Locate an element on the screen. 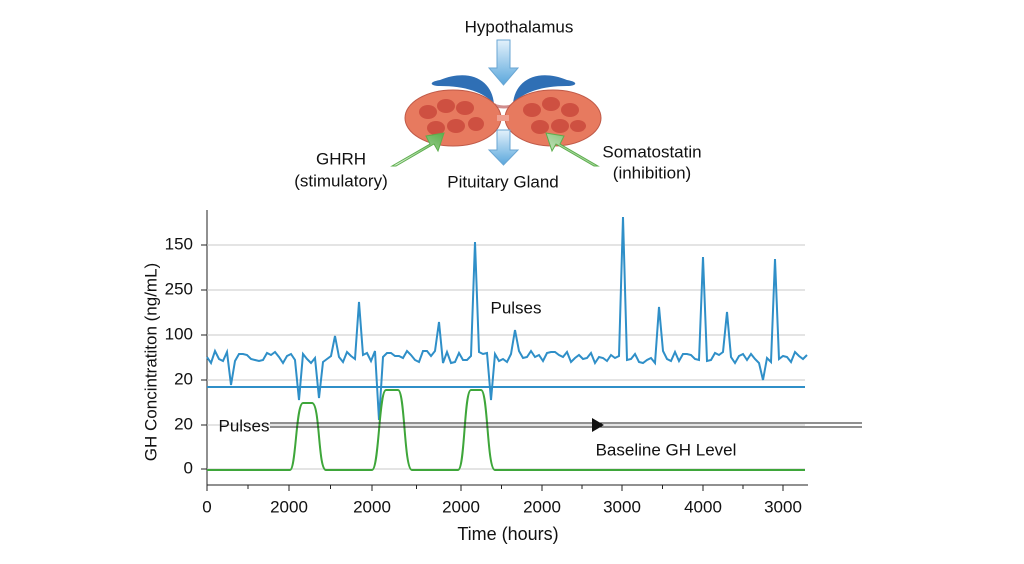 This screenshot has height=564, width=1024. x-tick-label: 4000 is located at coordinates (703, 506).